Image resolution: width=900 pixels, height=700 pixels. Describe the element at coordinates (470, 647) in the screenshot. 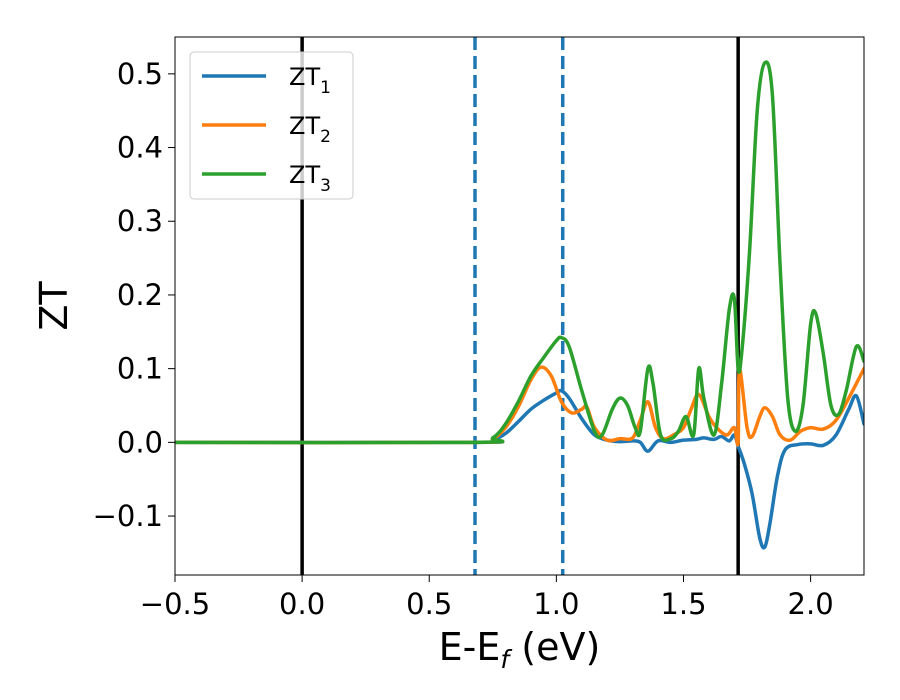

I see `x-axis-label-main: E-E` at that location.